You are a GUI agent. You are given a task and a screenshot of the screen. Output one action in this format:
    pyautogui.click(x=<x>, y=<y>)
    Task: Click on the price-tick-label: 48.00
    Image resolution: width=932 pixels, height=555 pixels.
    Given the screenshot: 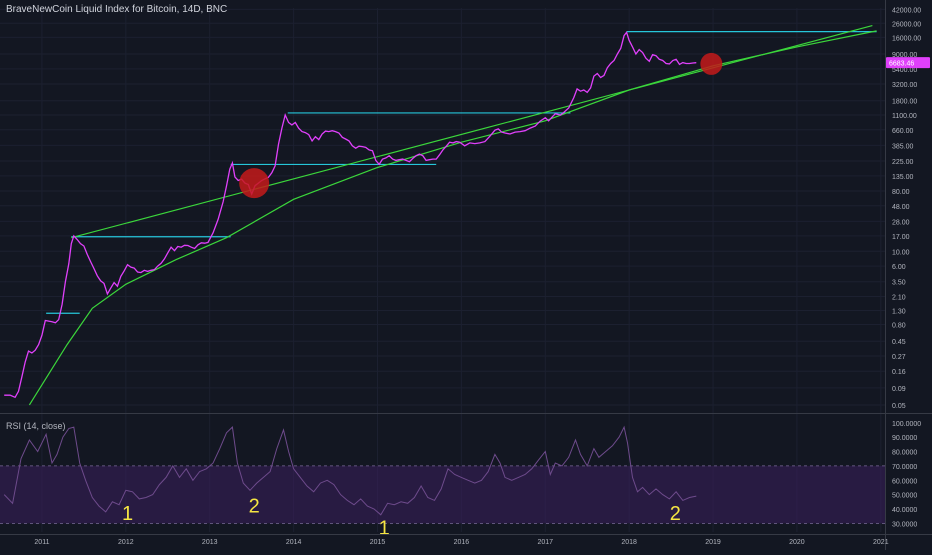 What is the action you would take?
    pyautogui.click(x=901, y=207)
    